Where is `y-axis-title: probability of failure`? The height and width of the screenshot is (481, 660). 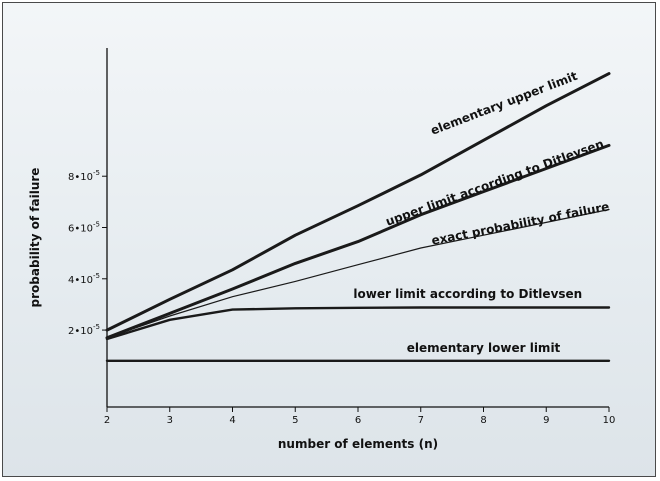 y-axis-title: probability of failure is located at coordinates (35, 238).